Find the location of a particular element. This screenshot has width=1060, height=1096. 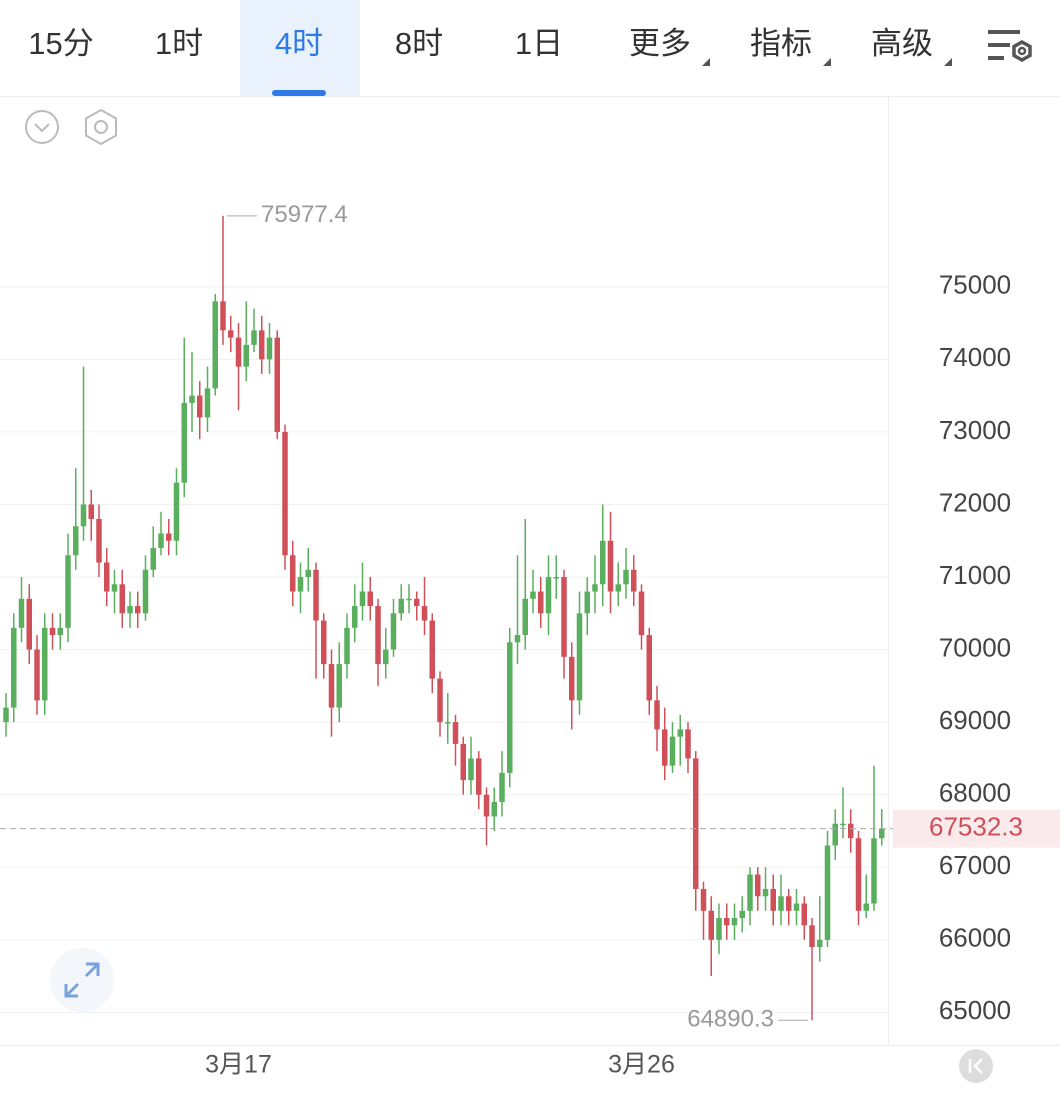

settings-icon is located at coordinates (1010, 46).